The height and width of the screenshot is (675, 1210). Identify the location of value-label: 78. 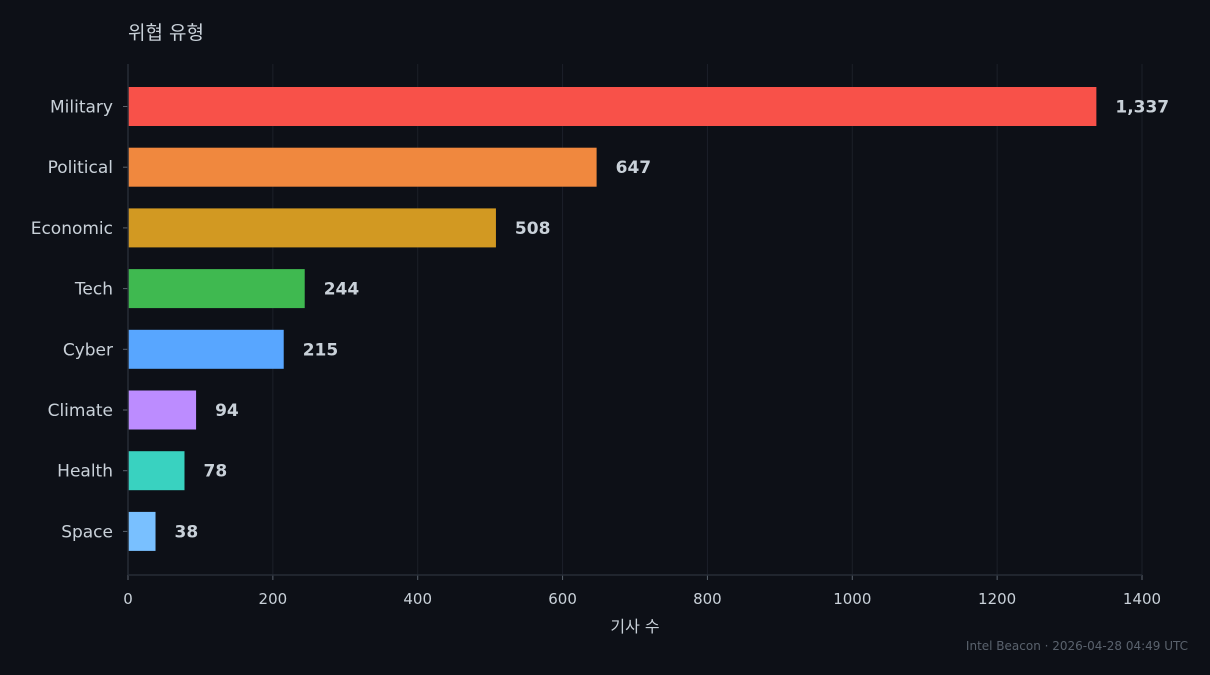
(215, 472).